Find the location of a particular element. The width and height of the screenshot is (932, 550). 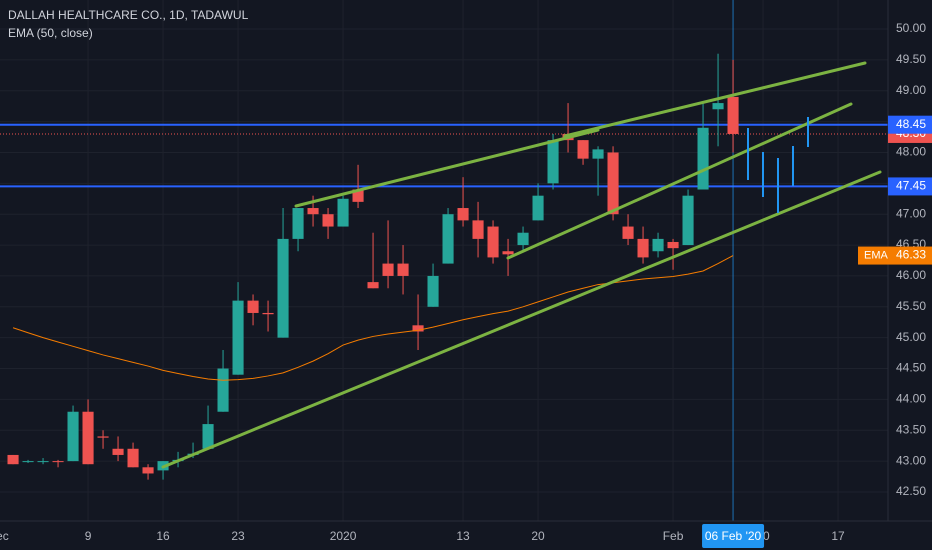

x-tick-label: Feb is located at coordinates (673, 536).